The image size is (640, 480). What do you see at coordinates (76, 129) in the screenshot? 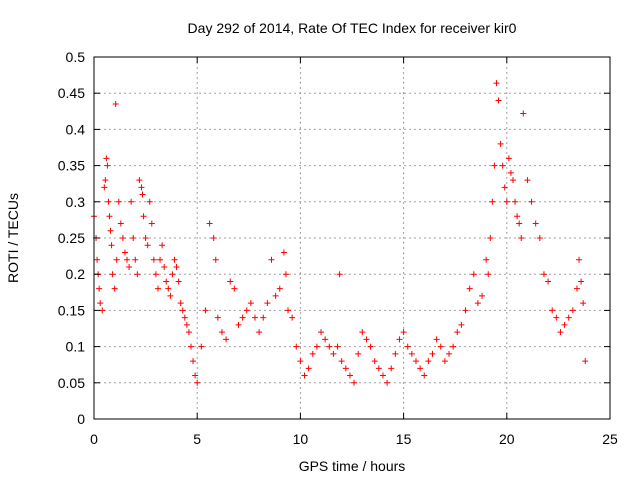
I see `y-tick-label: 0.4` at bounding box center [76, 129].